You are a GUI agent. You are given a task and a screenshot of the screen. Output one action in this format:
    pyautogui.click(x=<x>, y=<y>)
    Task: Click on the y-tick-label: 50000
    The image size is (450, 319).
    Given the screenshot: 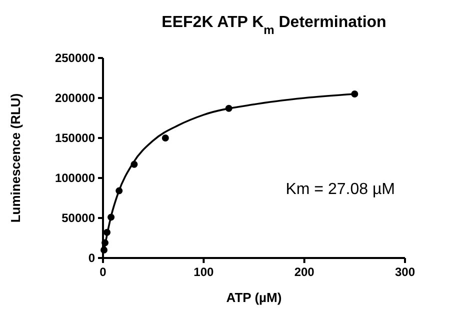 What is the action you would take?
    pyautogui.click(x=79, y=218)
    